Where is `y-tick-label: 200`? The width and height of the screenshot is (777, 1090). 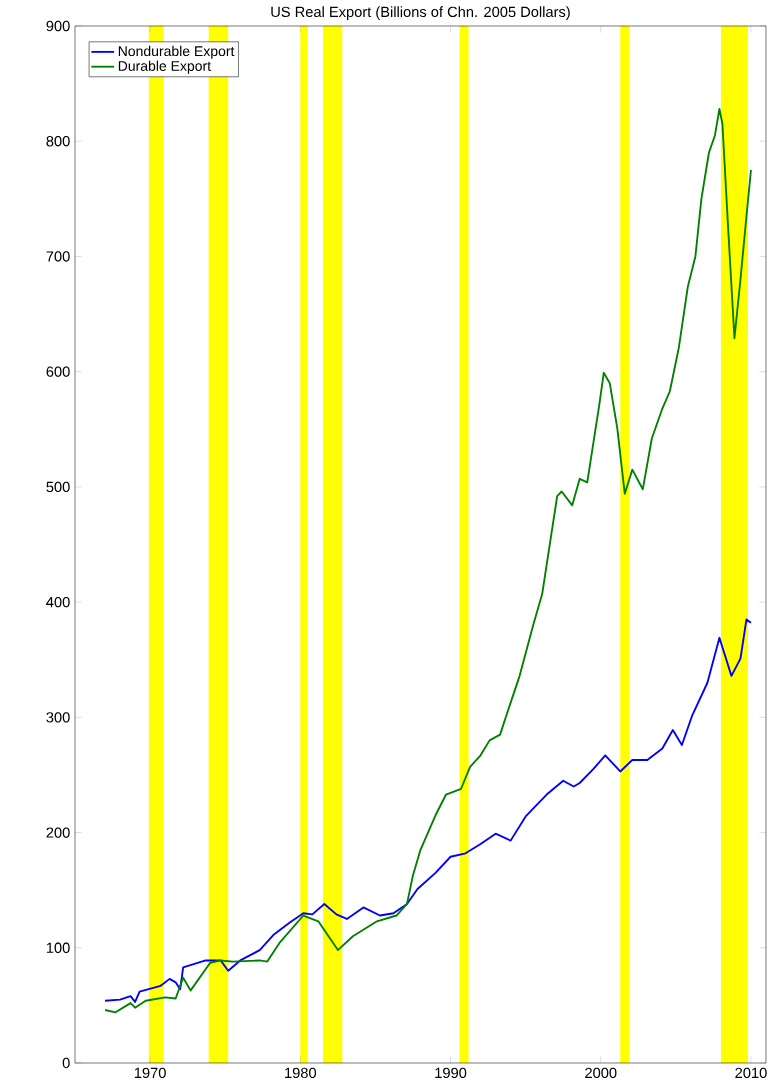
y-tick-label: 200 is located at coordinates (58, 832).